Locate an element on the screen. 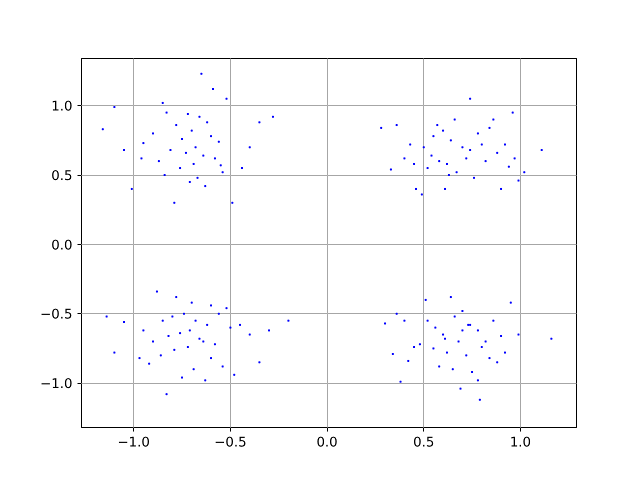  y-tick-label: 0.5 is located at coordinates (62, 176).